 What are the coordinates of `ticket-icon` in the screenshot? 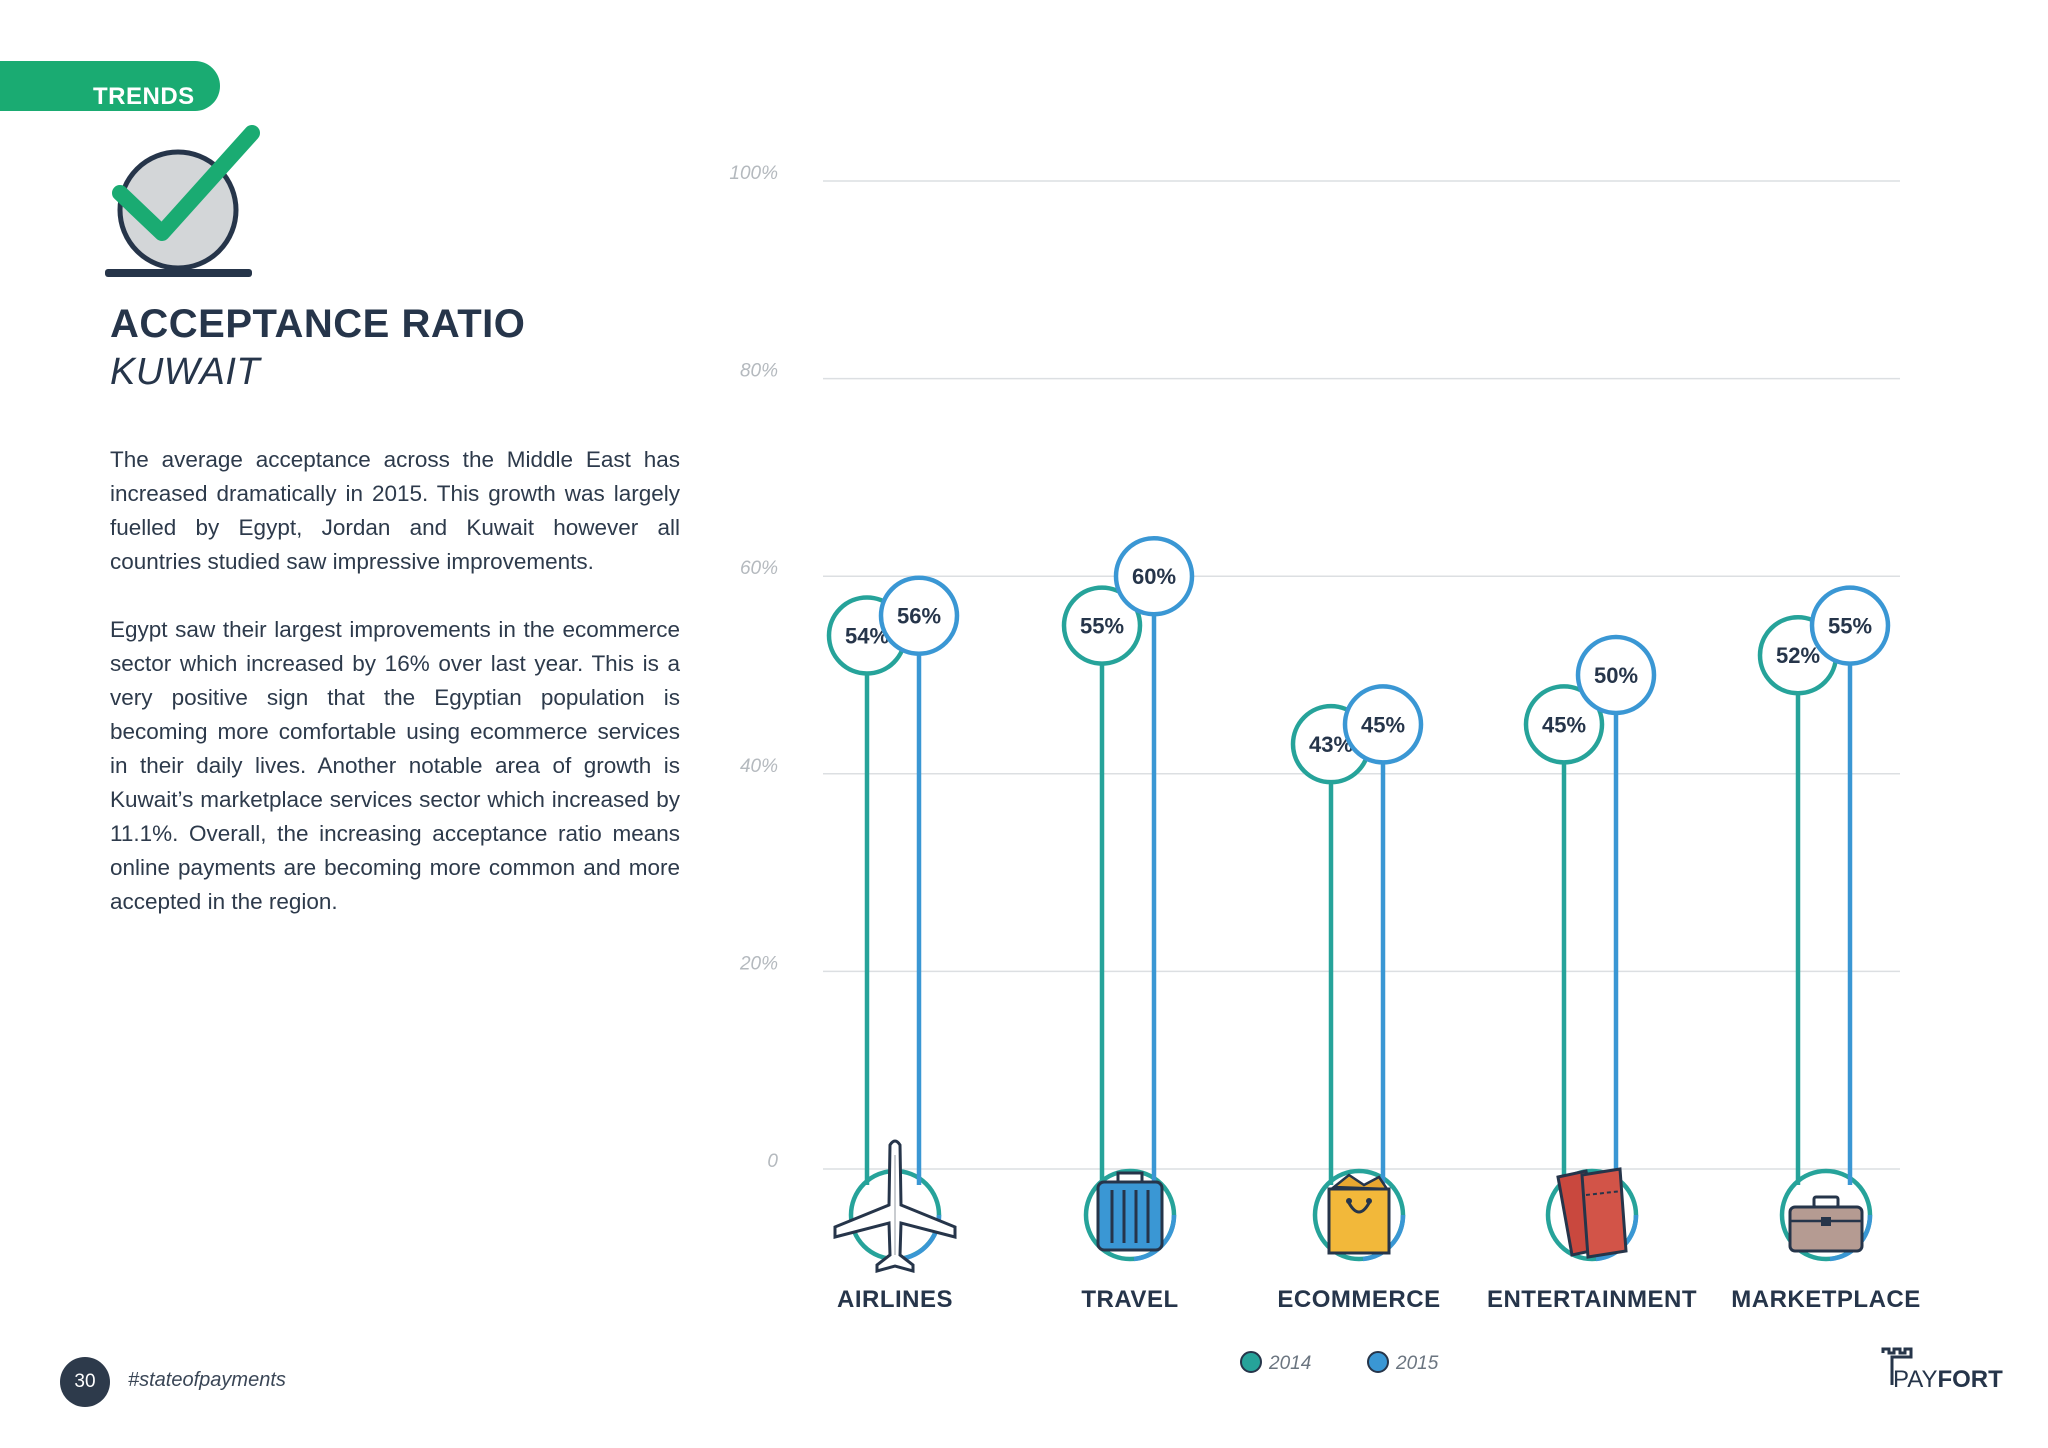 It's located at (1592, 1213).